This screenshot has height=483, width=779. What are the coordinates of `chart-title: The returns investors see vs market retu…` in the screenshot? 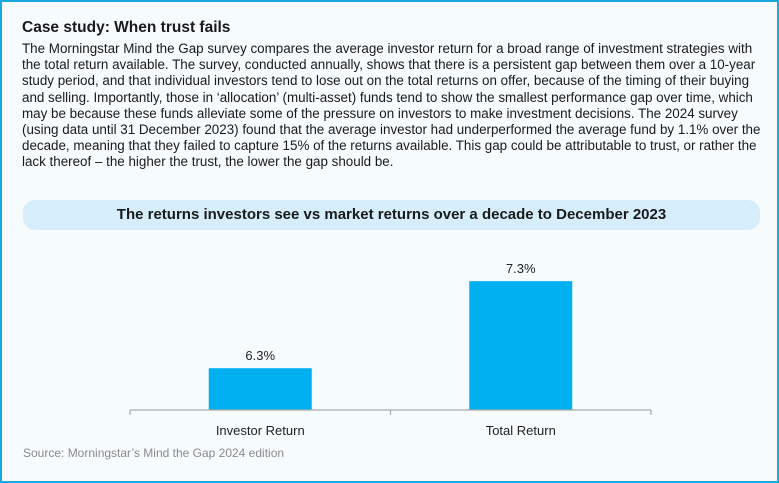 It's located at (391, 215).